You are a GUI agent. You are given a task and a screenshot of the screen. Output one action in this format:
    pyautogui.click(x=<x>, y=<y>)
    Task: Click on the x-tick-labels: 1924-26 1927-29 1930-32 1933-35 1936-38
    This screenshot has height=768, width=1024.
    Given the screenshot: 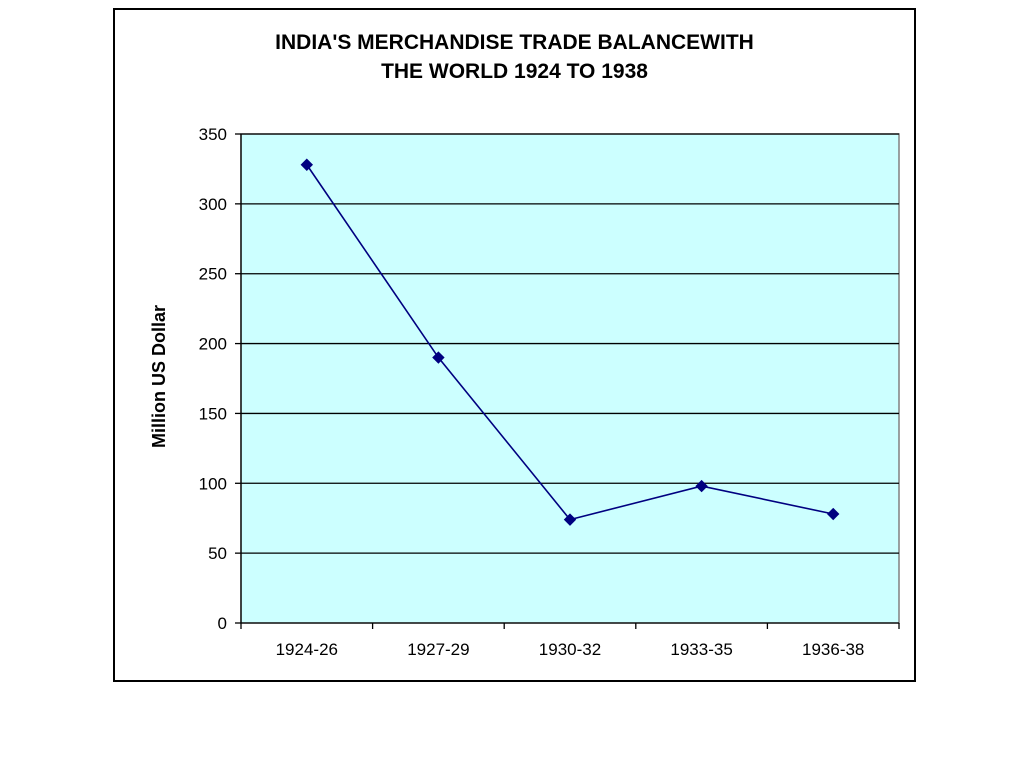 What is the action you would take?
    pyautogui.click(x=570, y=649)
    